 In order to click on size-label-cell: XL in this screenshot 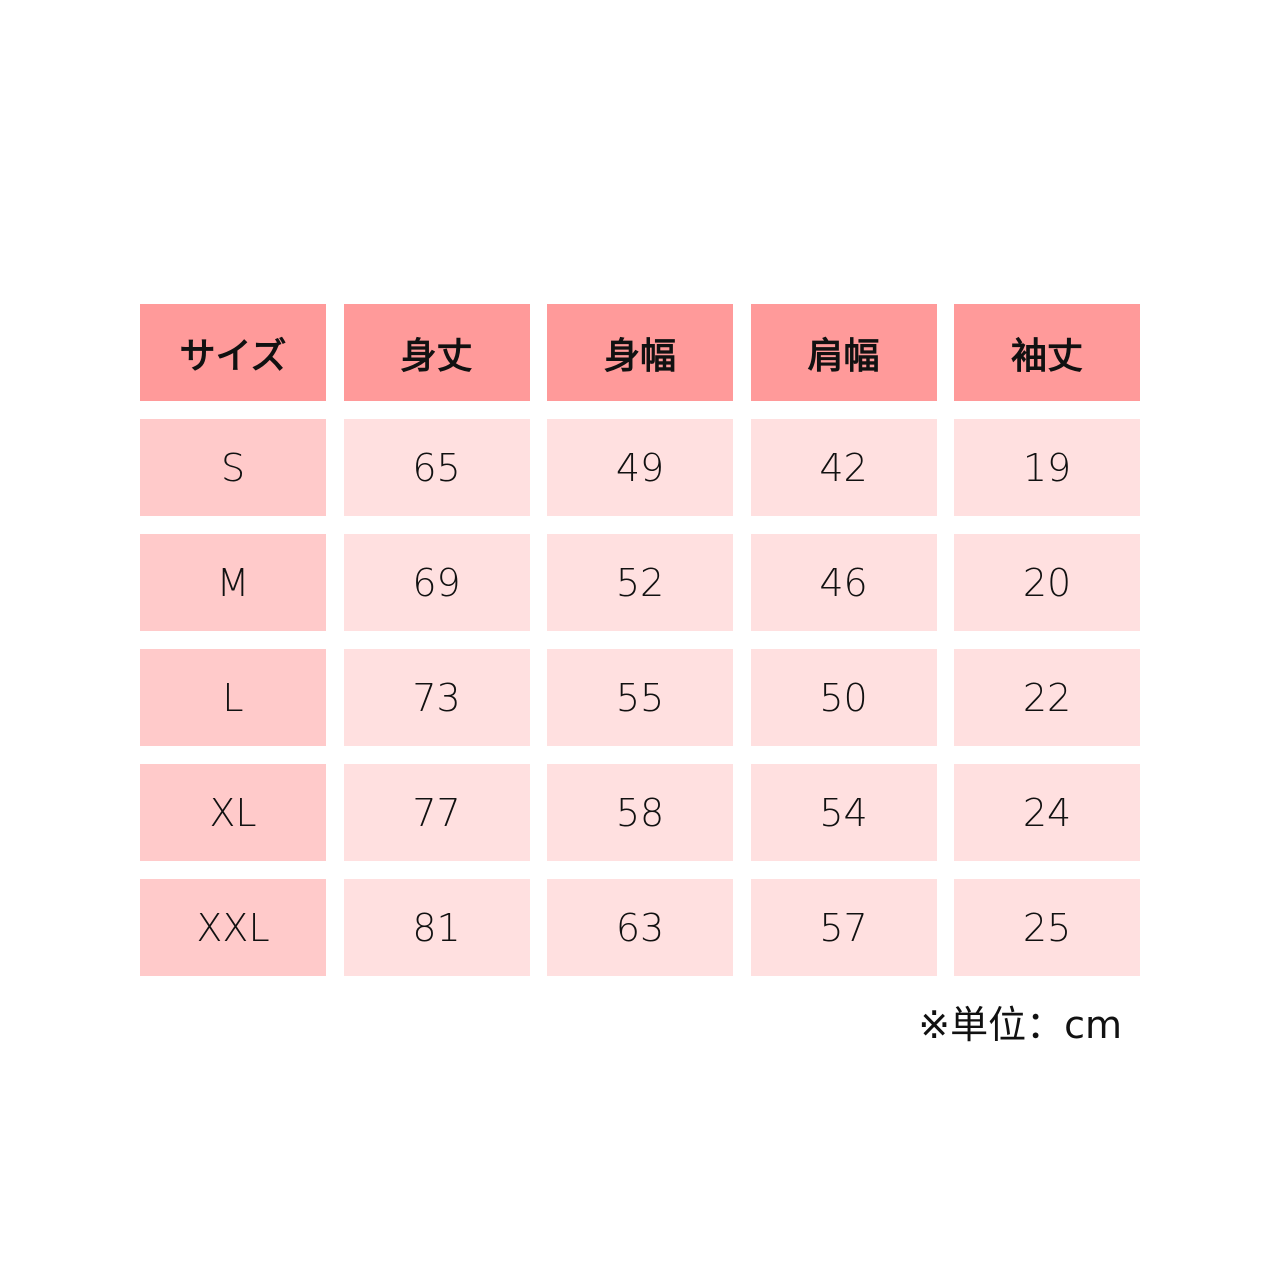, I will do `click(233, 812)`.